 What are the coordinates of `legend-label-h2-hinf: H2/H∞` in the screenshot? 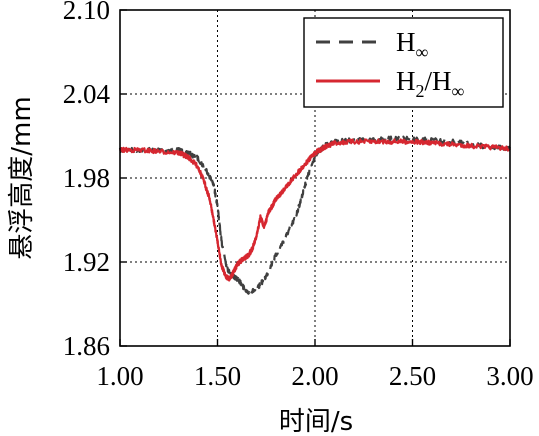 It's located at (430, 83).